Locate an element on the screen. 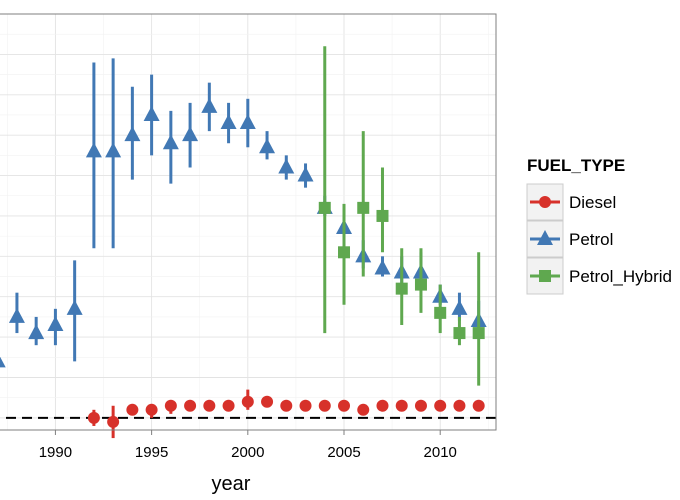 This screenshot has width=680, height=500. legend-item-petrol-hybrid: Petrol_Hybrid is located at coordinates (599, 276).